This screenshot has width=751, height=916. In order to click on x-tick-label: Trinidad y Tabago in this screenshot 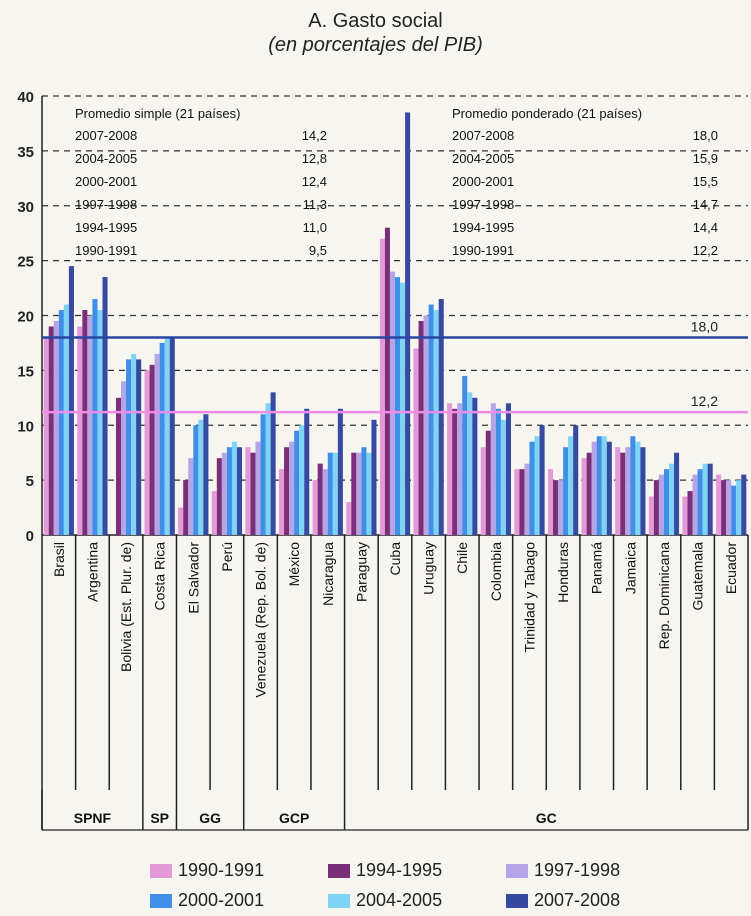, I will do `click(529, 597)`.